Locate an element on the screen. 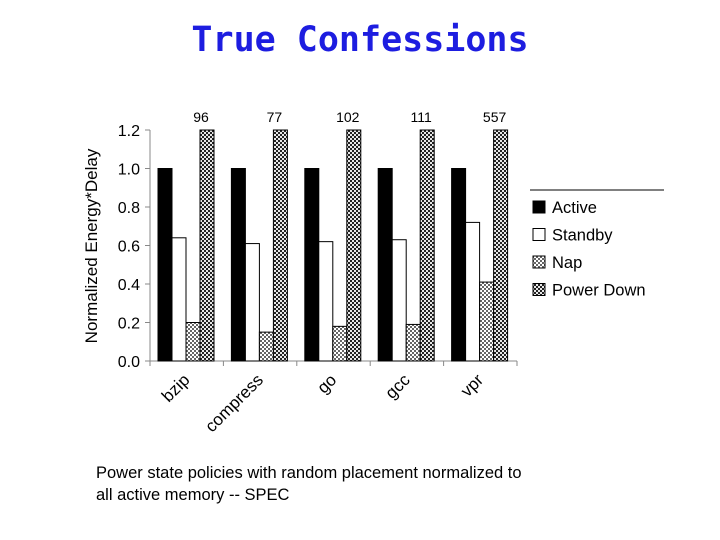 The image size is (720, 540). legend-swatch-nap is located at coordinates (539, 262).